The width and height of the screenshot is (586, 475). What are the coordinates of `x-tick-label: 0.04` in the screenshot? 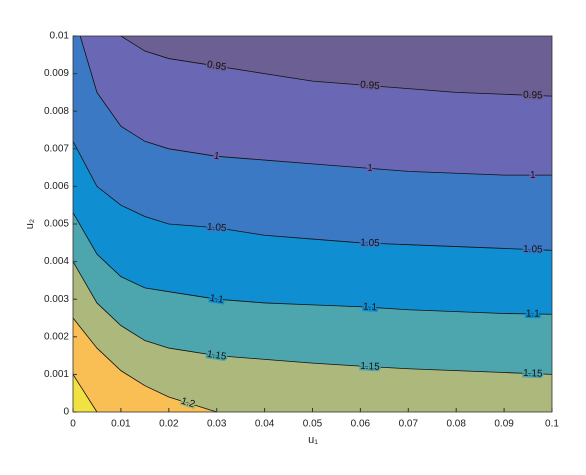 It's located at (265, 424).